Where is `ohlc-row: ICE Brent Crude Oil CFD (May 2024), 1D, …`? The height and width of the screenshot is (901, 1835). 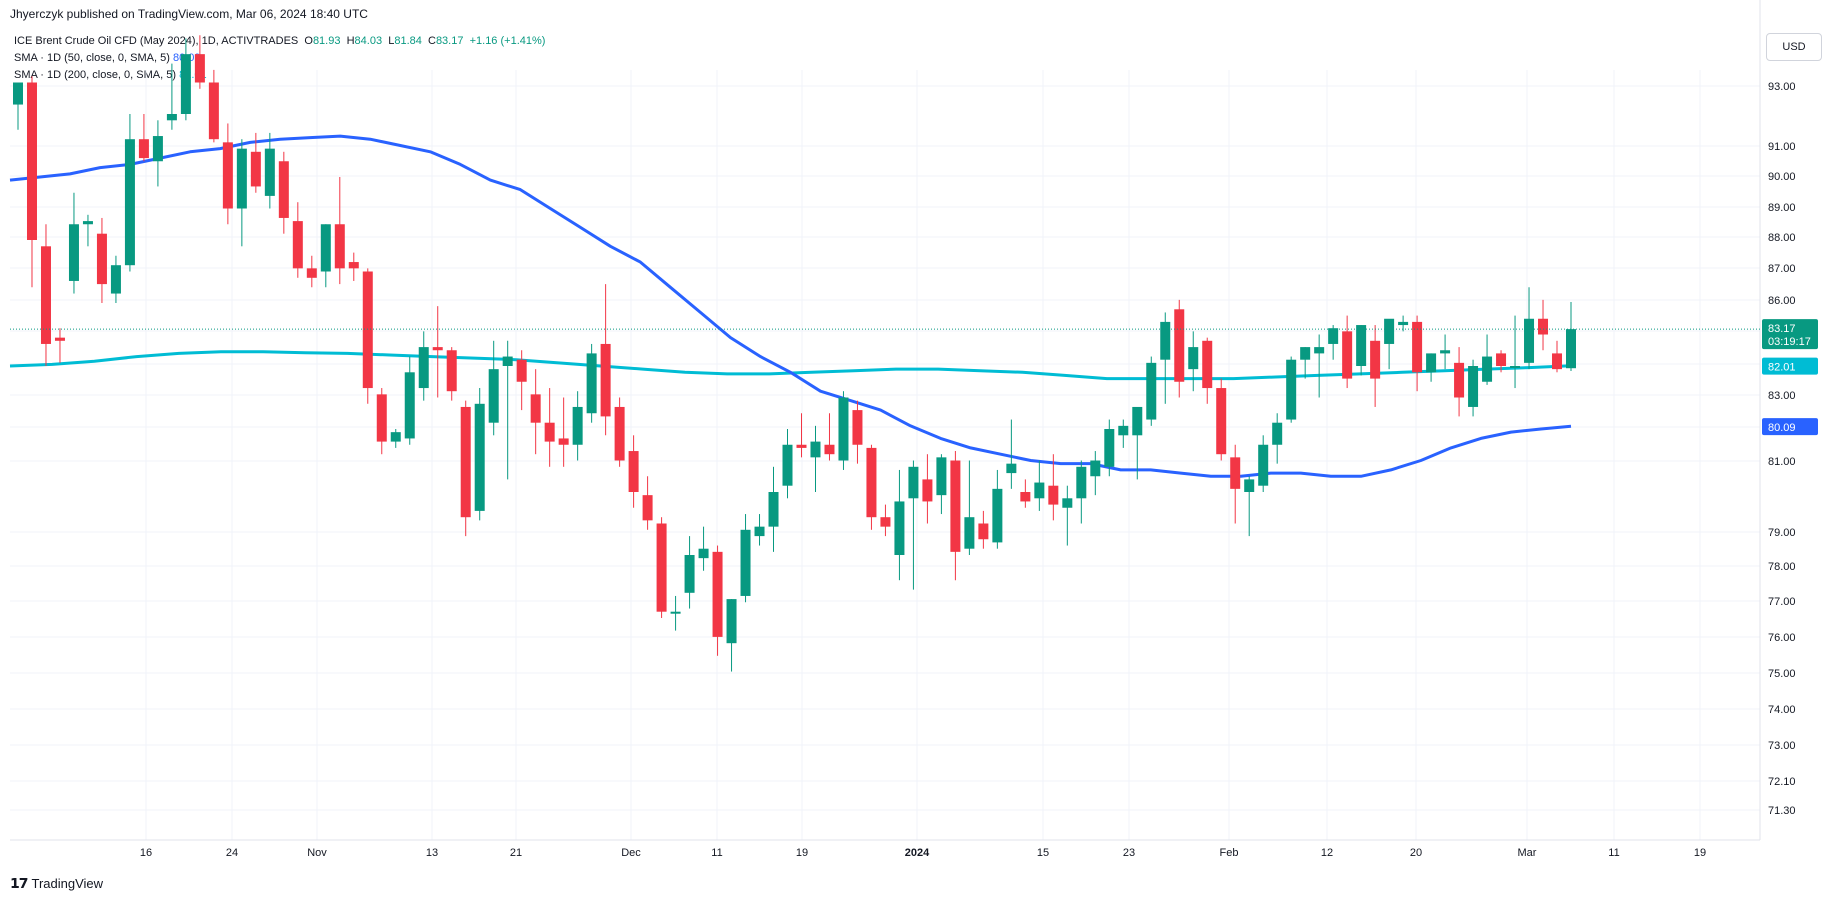 ohlc-row: ICE Brent Crude Oil CFD (May 2024), 1D, … is located at coordinates (279, 41).